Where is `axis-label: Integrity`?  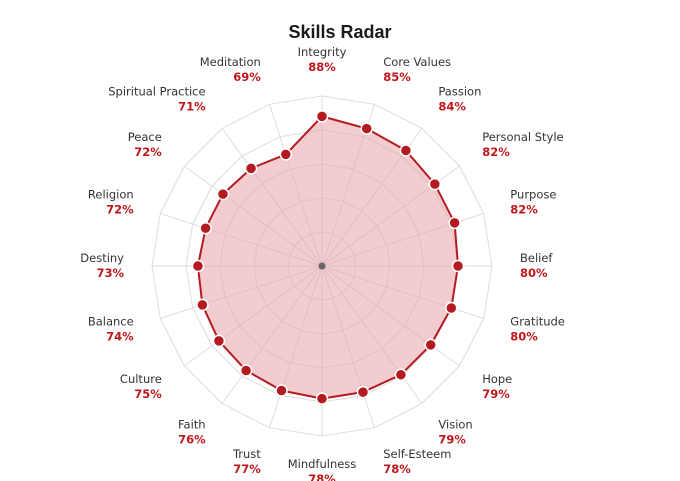 axis-label: Integrity is located at coordinates (322, 52).